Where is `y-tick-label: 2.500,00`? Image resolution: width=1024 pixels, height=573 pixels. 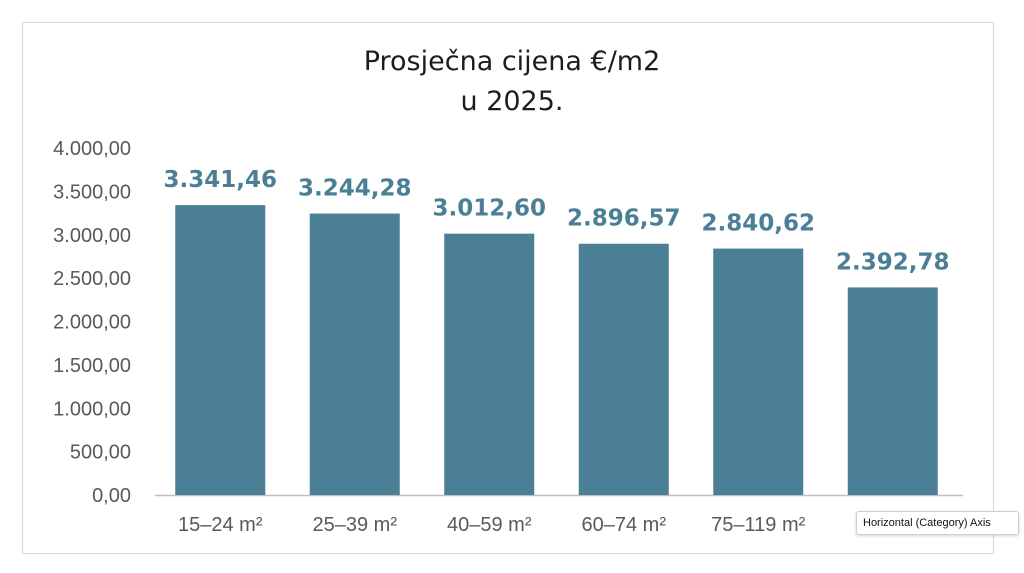 y-tick-label: 2.500,00 is located at coordinates (92, 279).